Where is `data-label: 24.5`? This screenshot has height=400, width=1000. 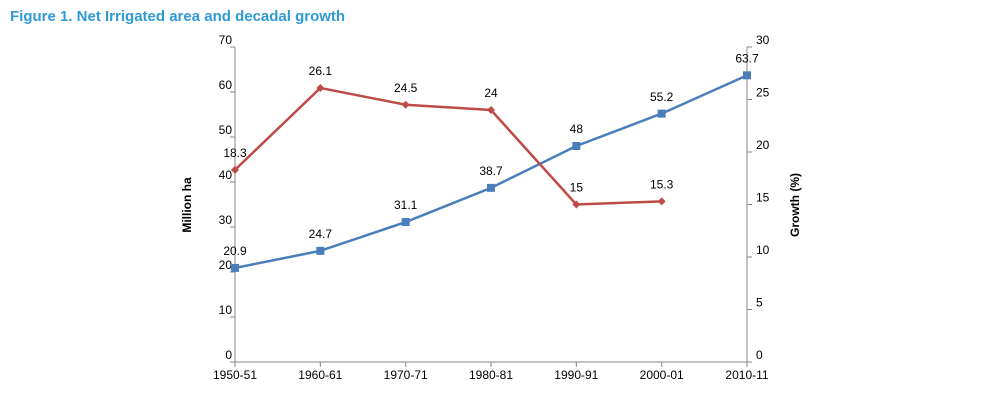
data-label: 24.5 is located at coordinates (406, 88).